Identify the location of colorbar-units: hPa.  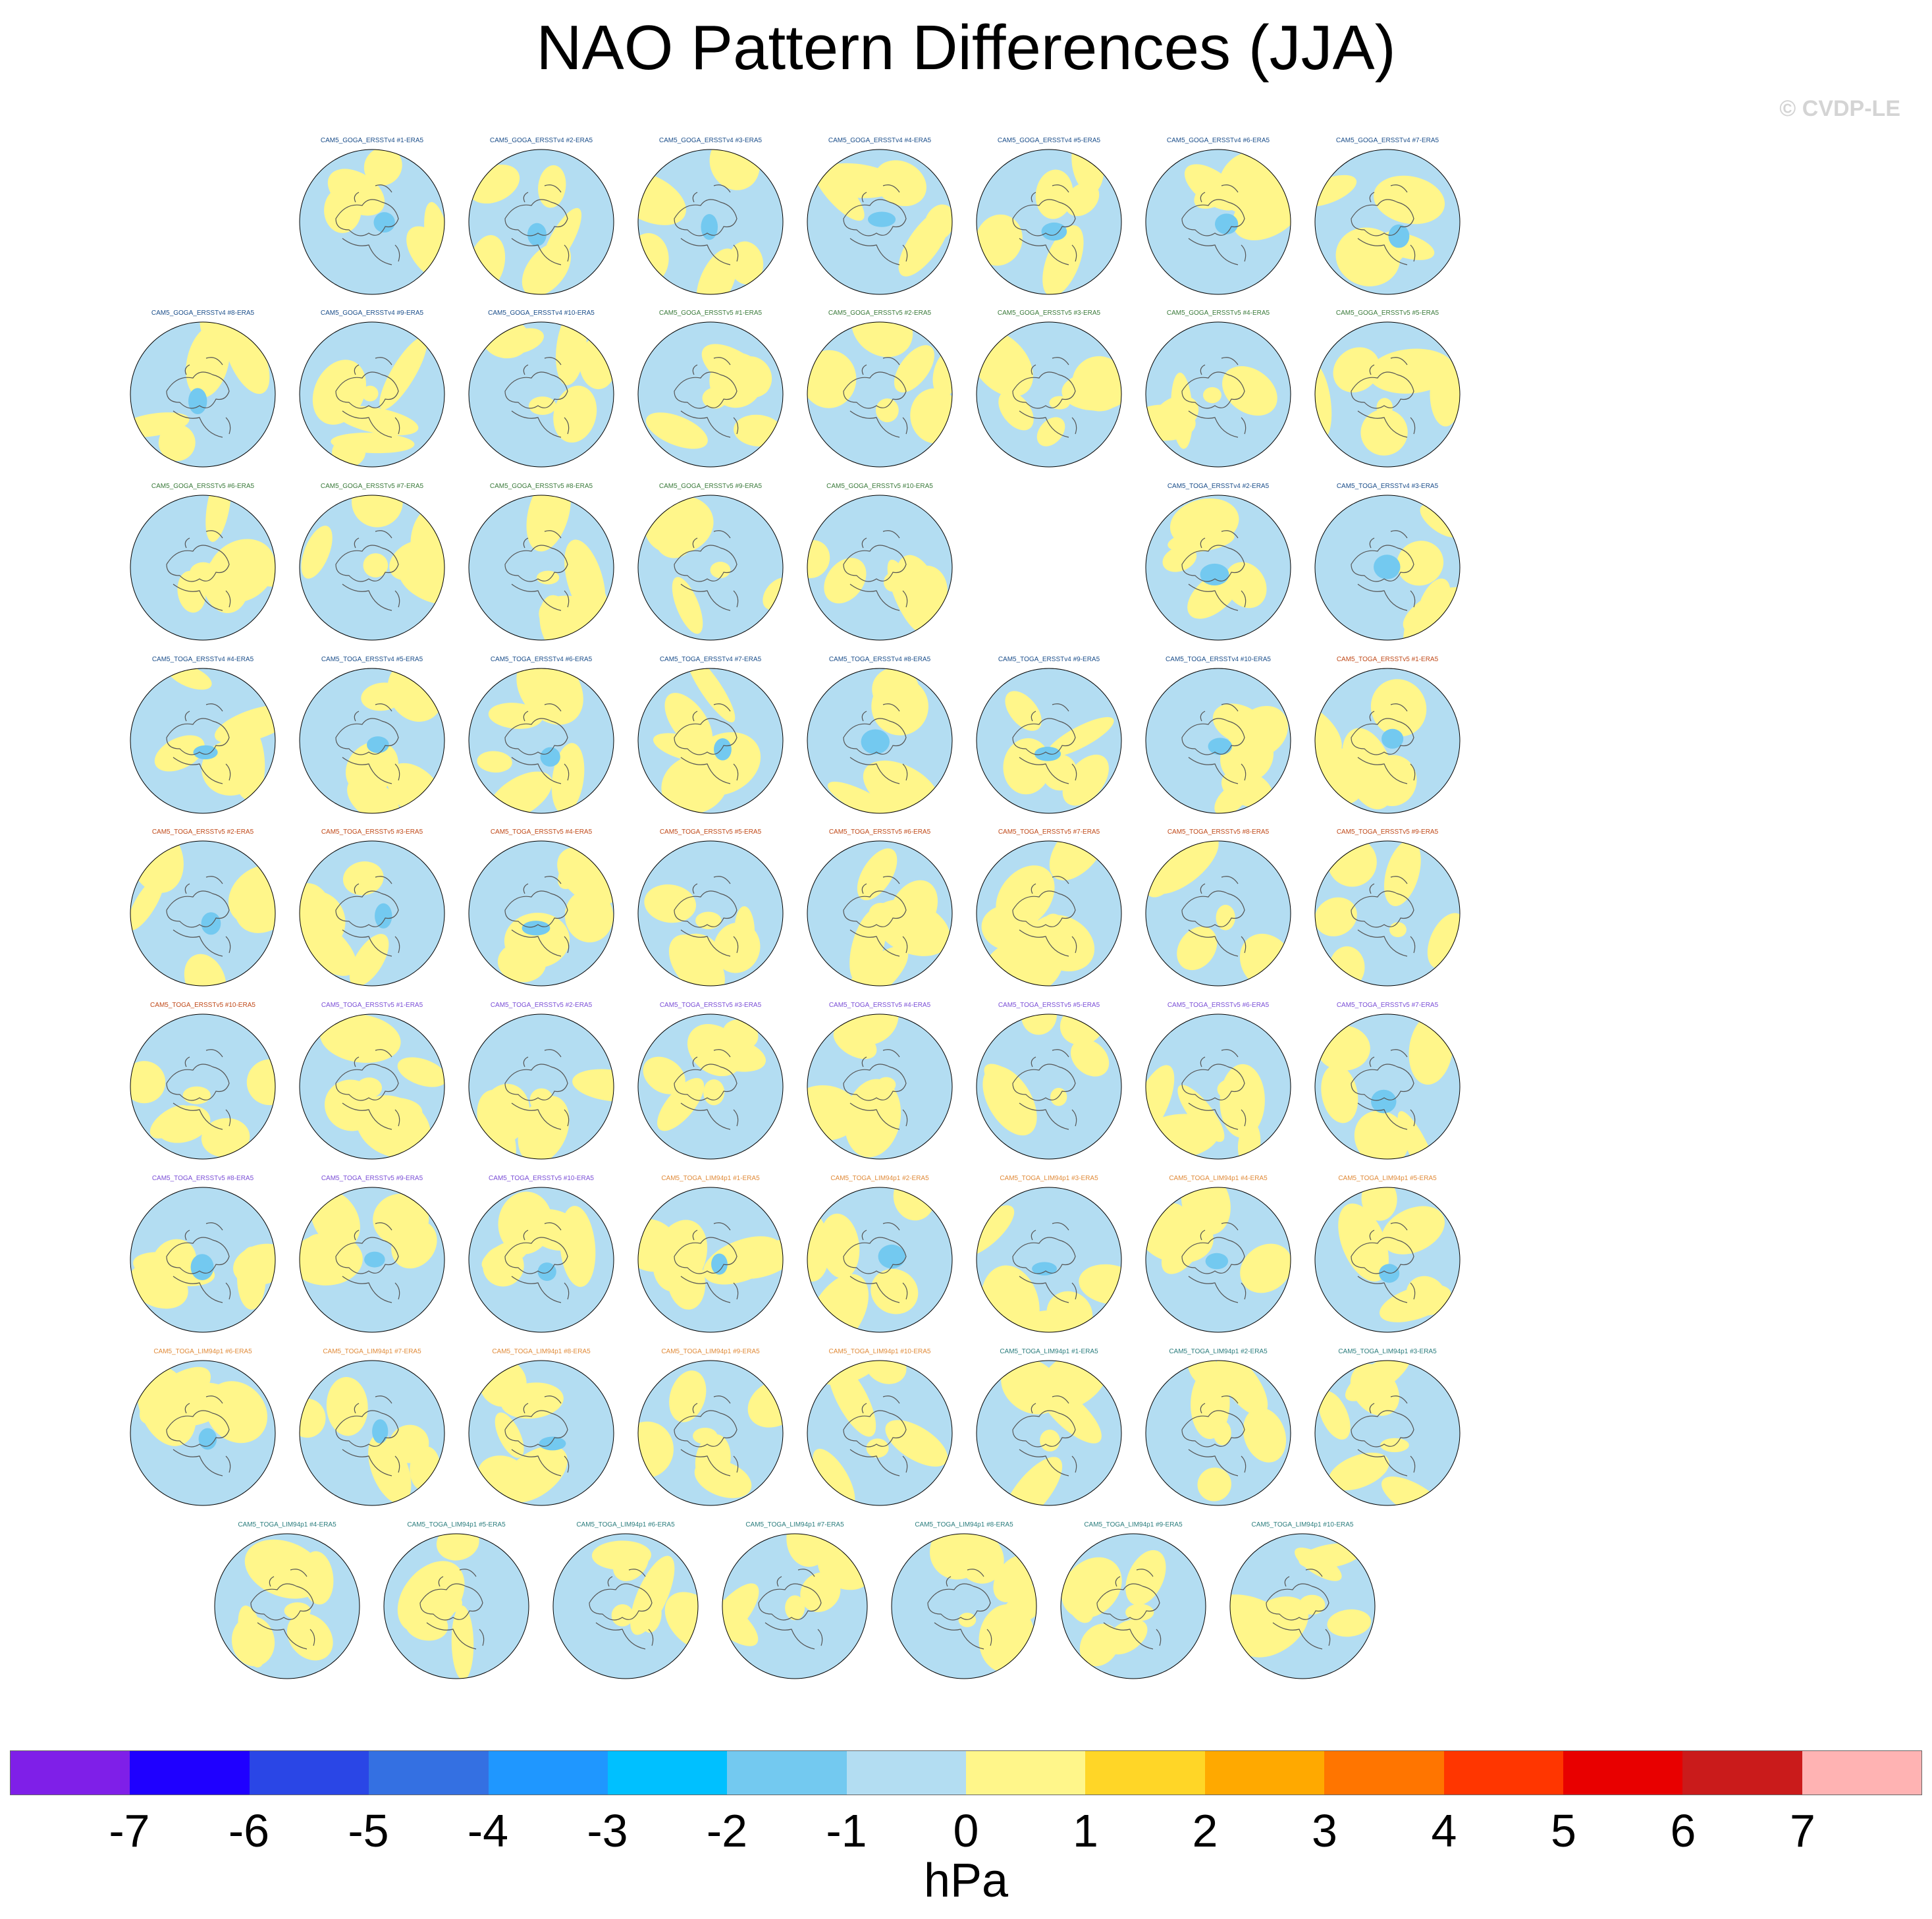
(966, 1881).